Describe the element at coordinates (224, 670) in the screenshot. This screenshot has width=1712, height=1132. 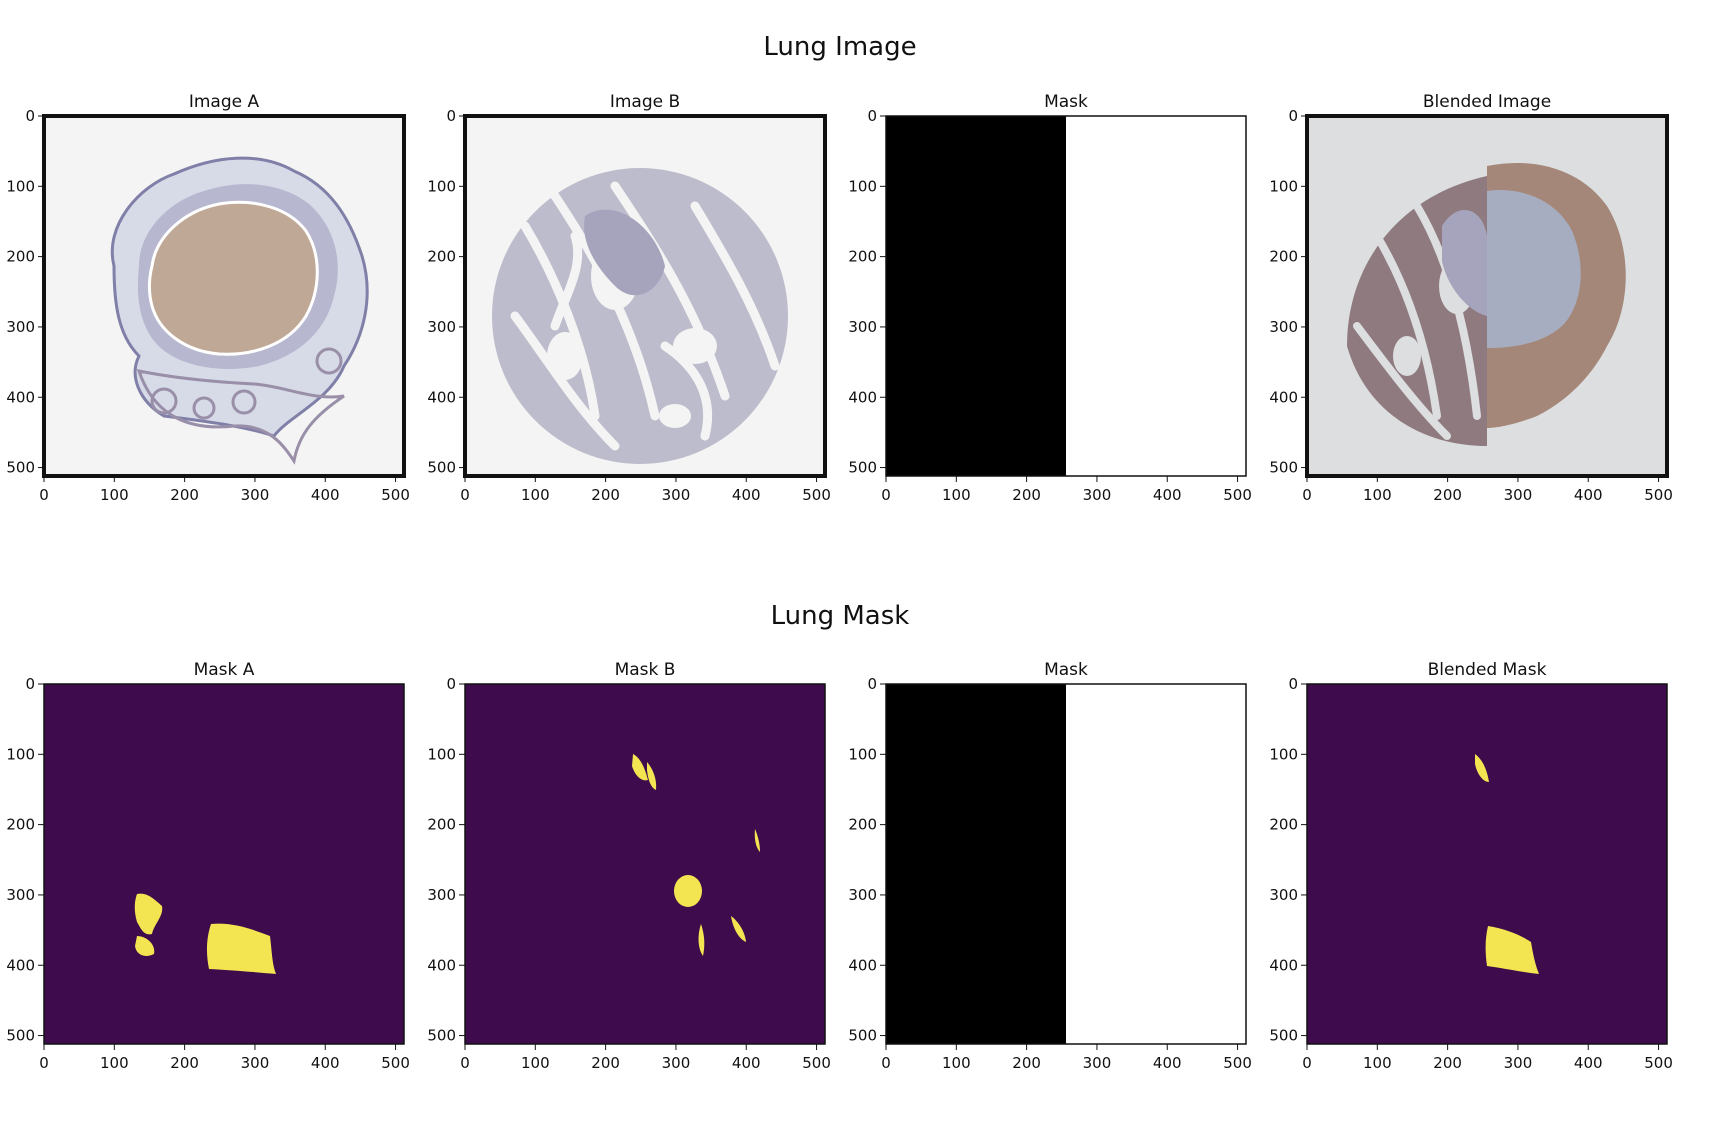
I see `panel-title: Mask A` at that location.